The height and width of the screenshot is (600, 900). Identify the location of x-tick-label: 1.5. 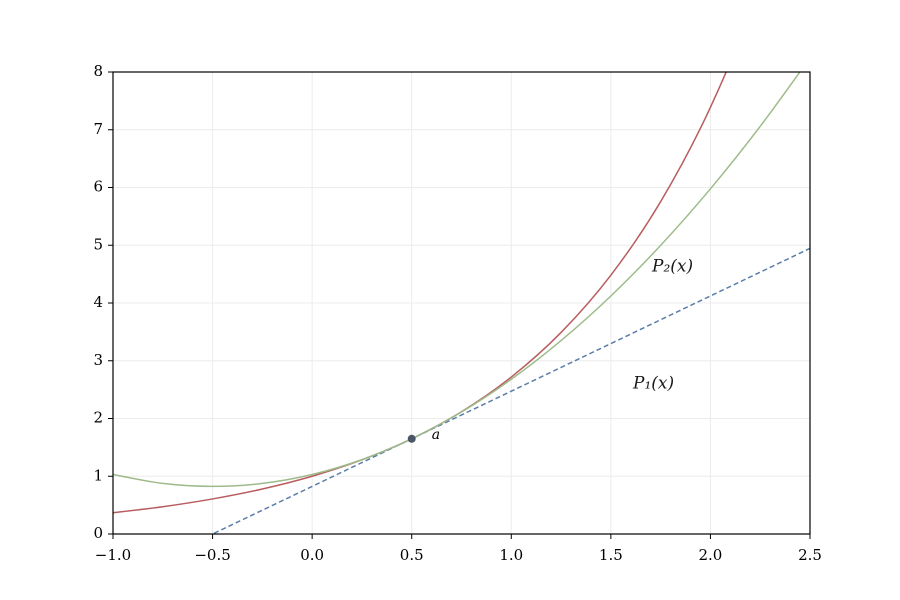
(611, 555).